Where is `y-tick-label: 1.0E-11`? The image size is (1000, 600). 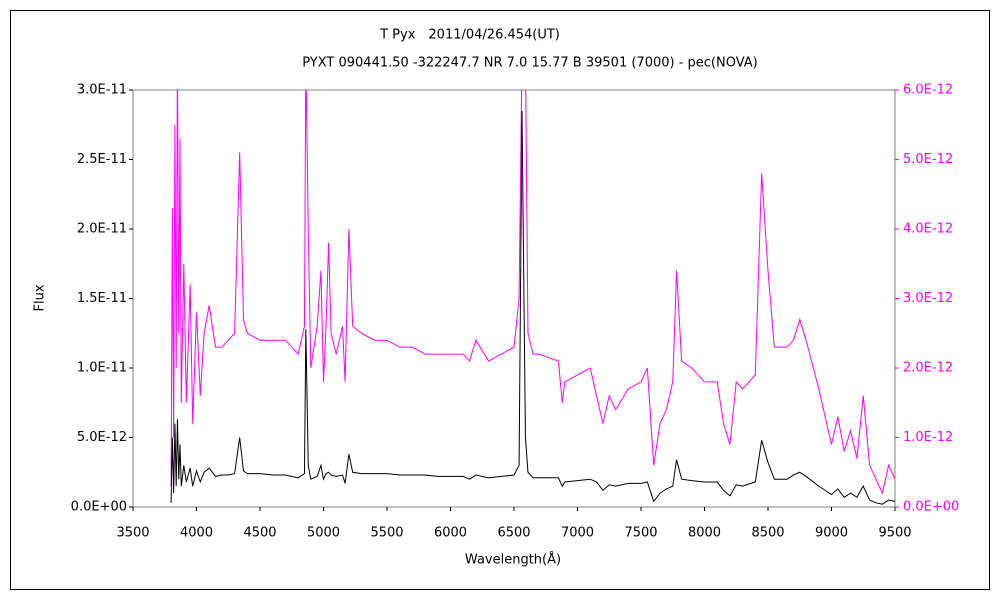 y-tick-label: 1.0E-11 is located at coordinates (102, 368).